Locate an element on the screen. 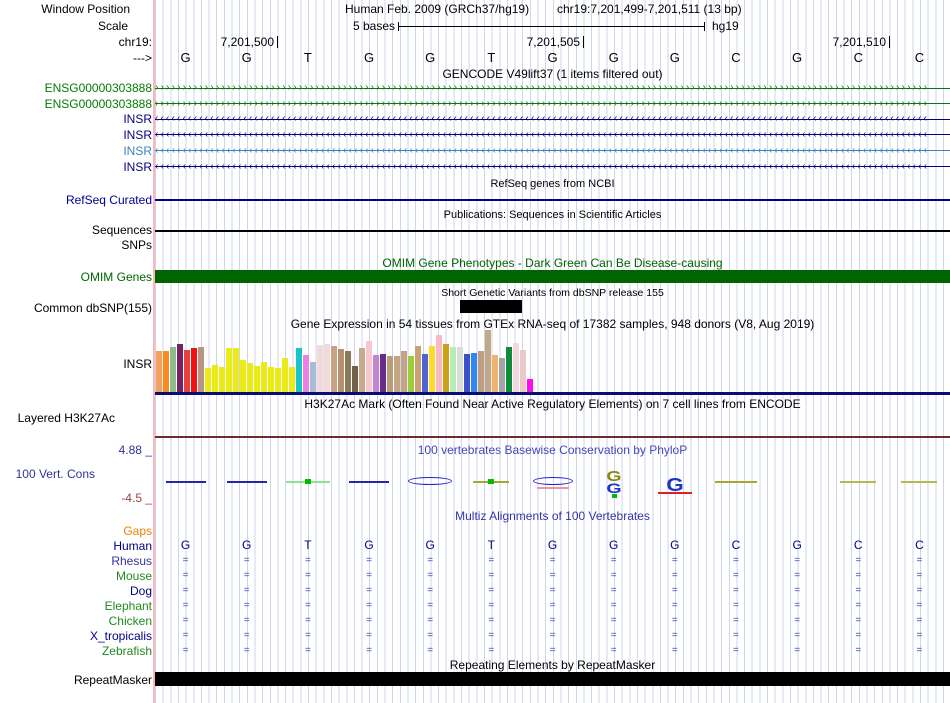 This screenshot has height=703, width=950. gtex-gene-label: INSR is located at coordinates (137, 364).